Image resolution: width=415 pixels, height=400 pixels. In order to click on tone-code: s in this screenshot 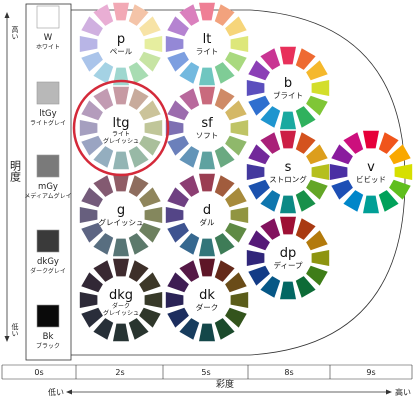, I will do `click(288, 167)`.